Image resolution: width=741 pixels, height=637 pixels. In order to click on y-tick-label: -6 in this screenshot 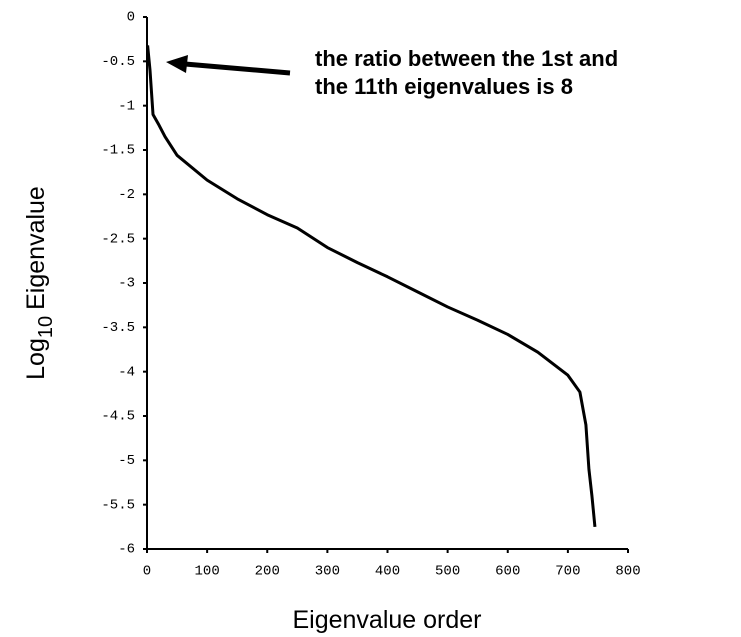, I will do `click(126, 550)`.